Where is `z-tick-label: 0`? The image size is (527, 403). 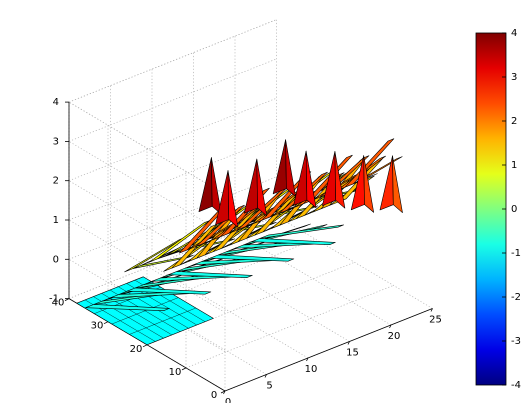 z-tick-label: 0 is located at coordinates (56, 259).